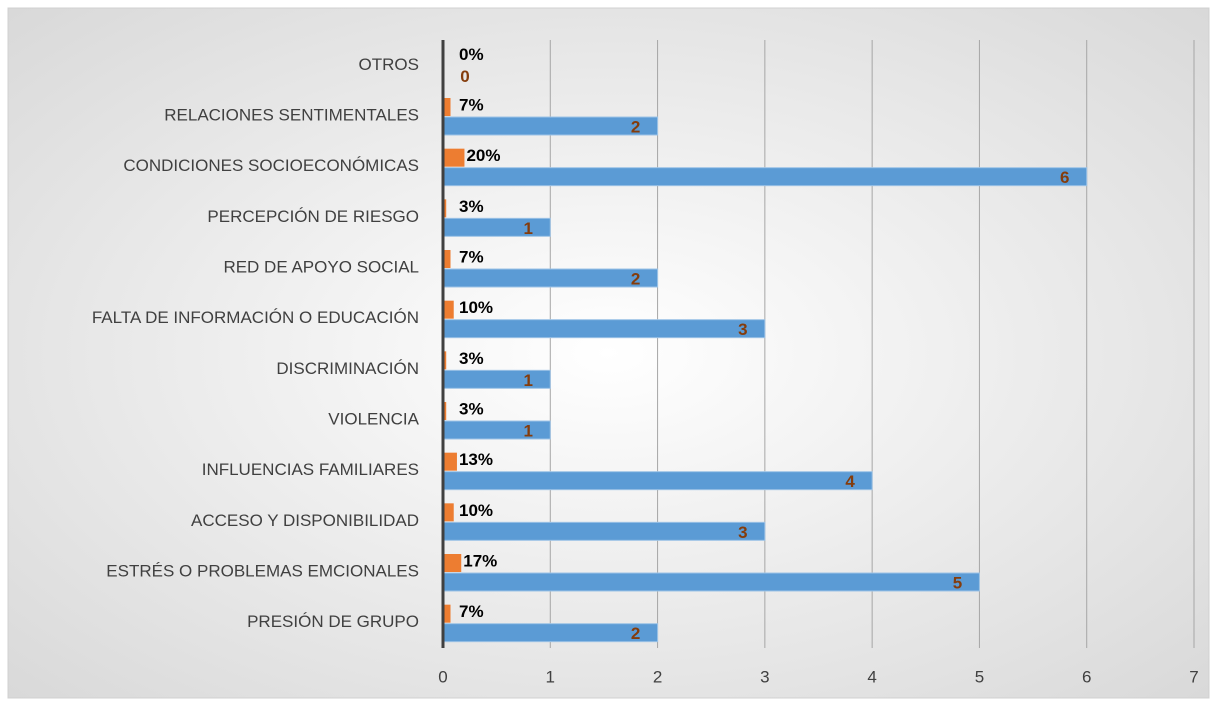  I want to click on x-tick-label: 0, so click(442, 676).